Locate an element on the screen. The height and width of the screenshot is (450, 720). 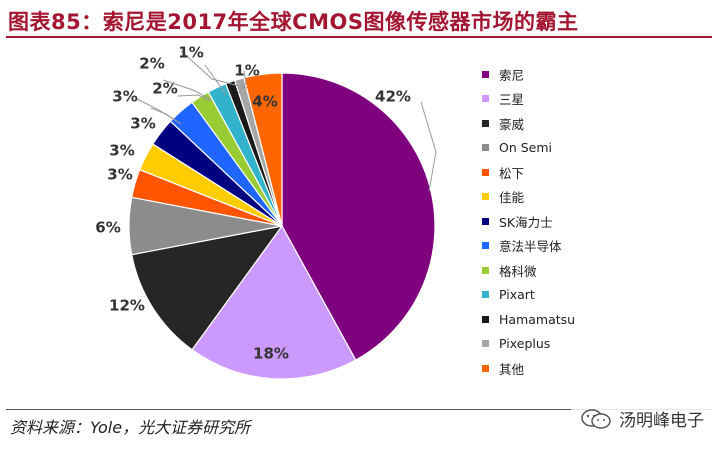
legend-item: 佳能 is located at coordinates (528, 197).